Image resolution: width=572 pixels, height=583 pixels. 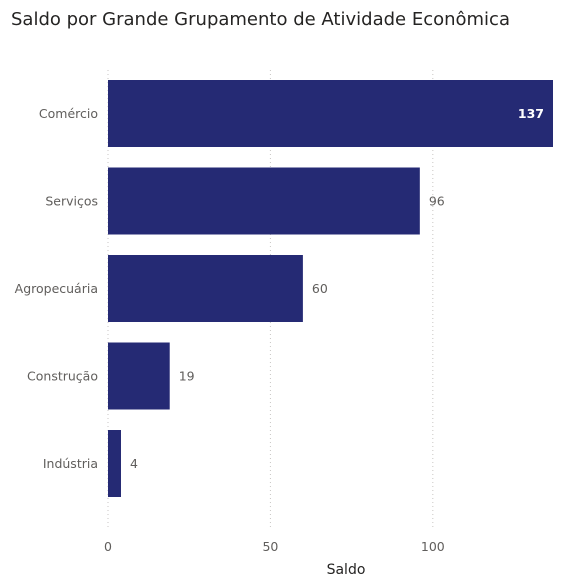 What do you see at coordinates (433, 546) in the screenshot?
I see `x-tick-label: 100` at bounding box center [433, 546].